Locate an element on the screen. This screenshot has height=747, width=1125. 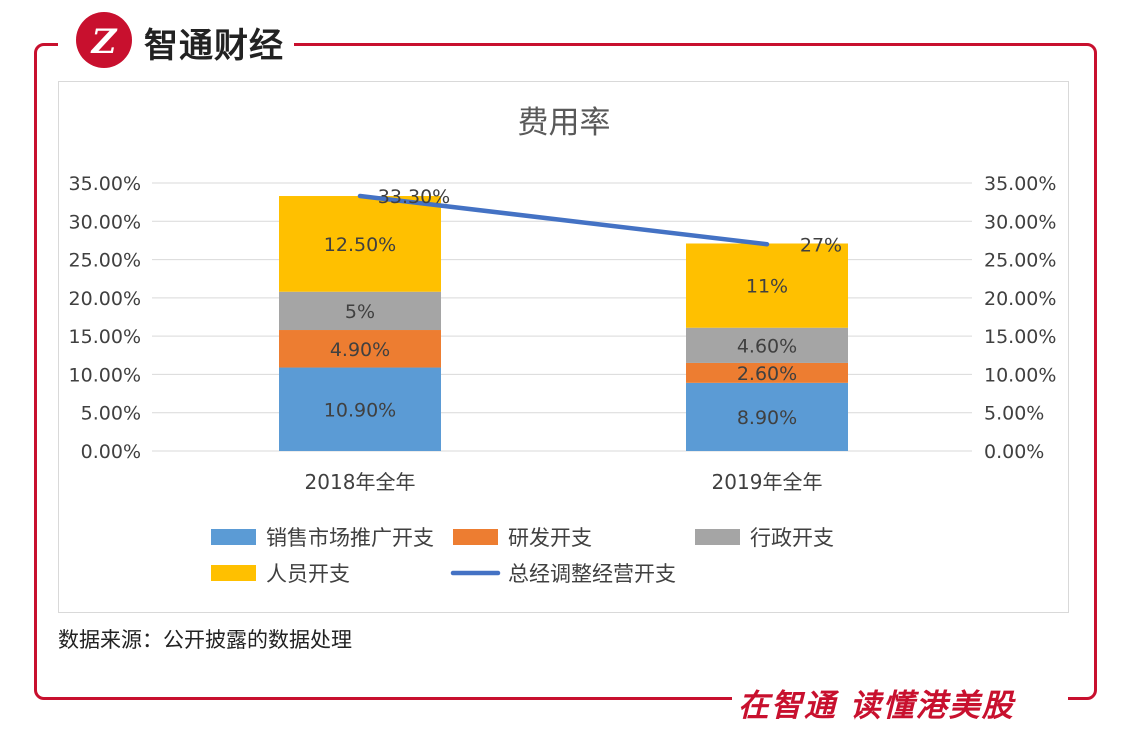
logo-badge is located at coordinates (104, 40).